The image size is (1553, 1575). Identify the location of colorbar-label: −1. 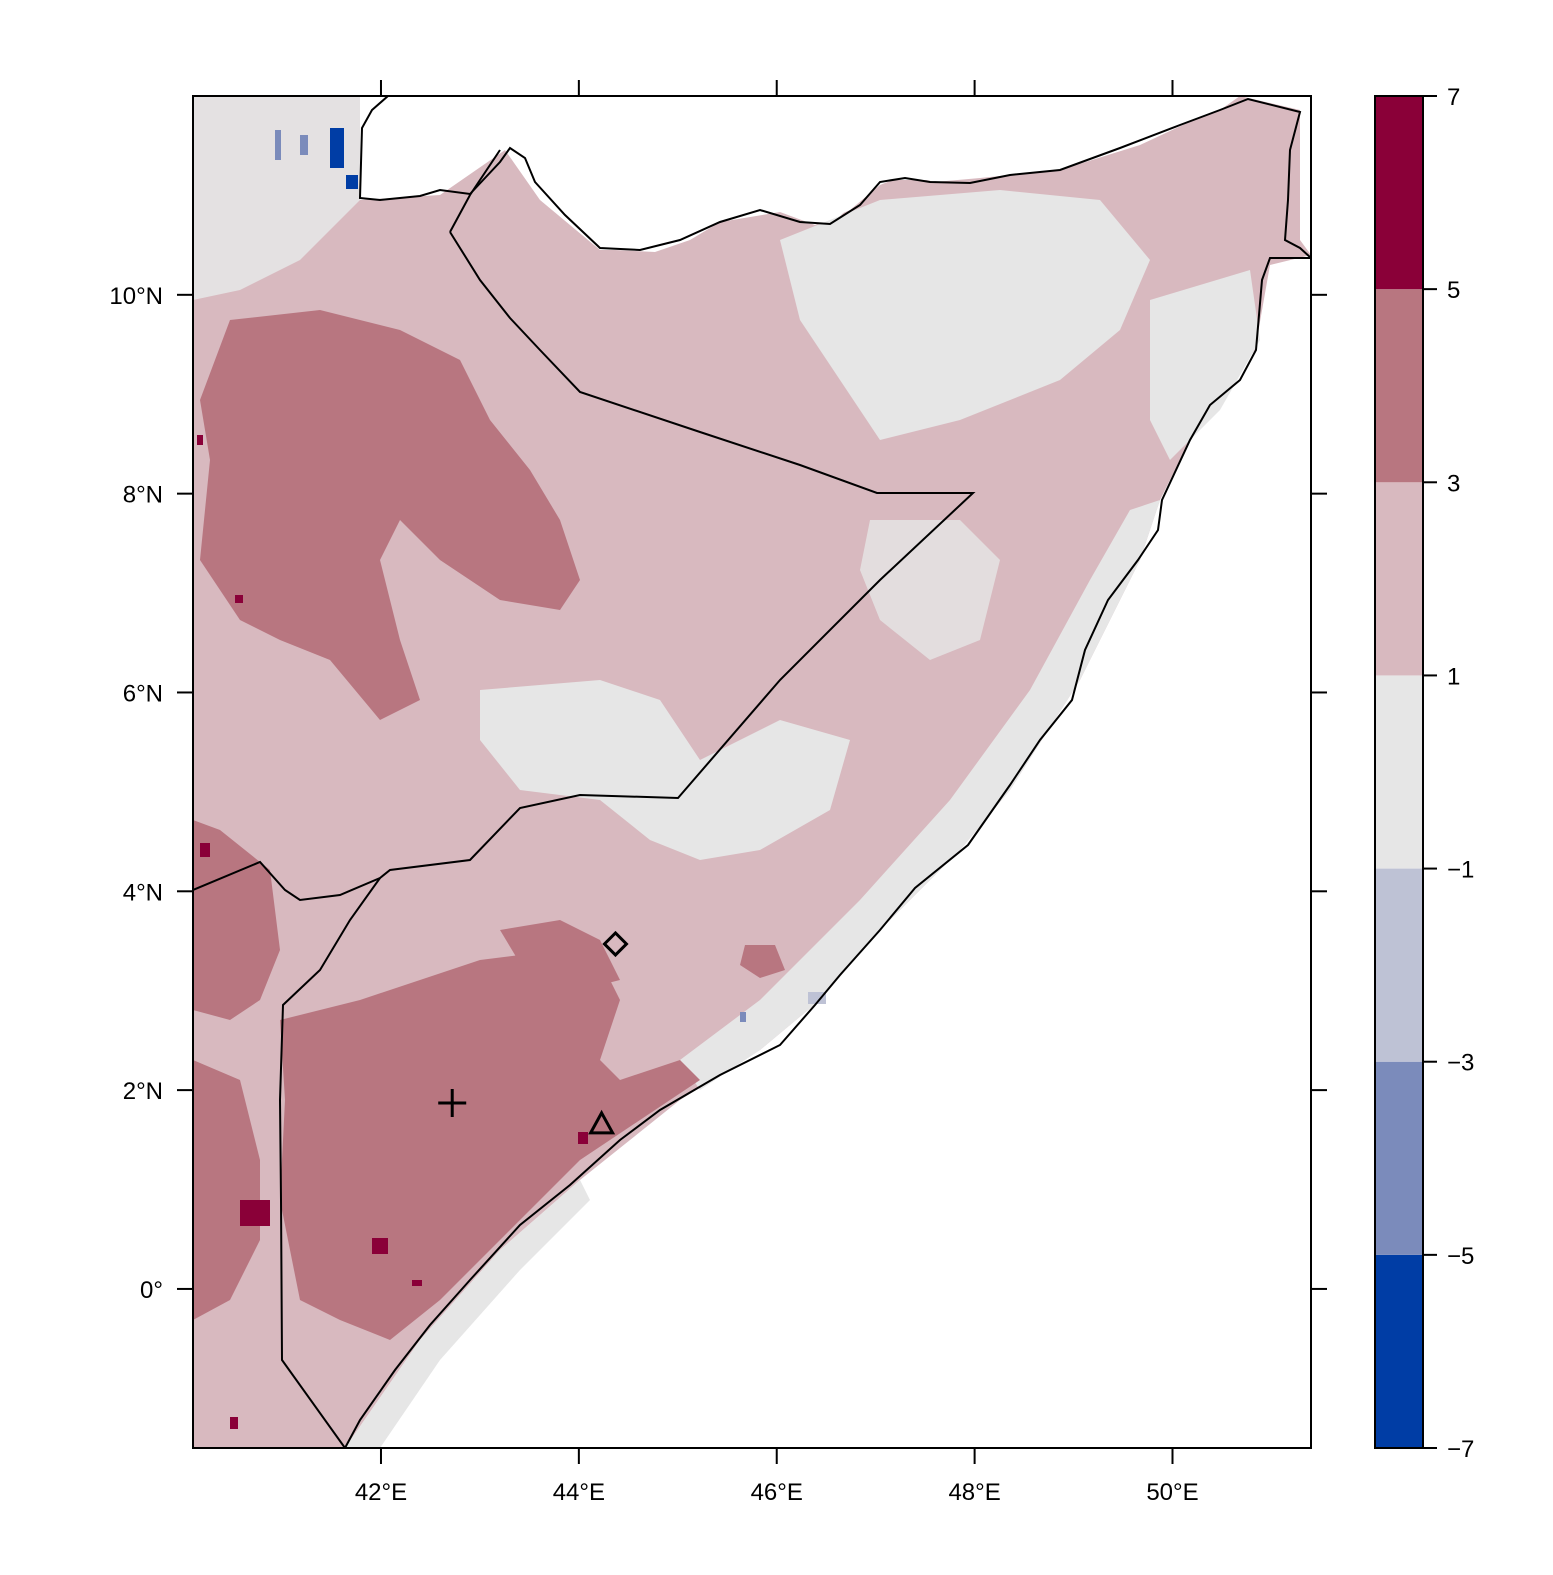
(1460, 870).